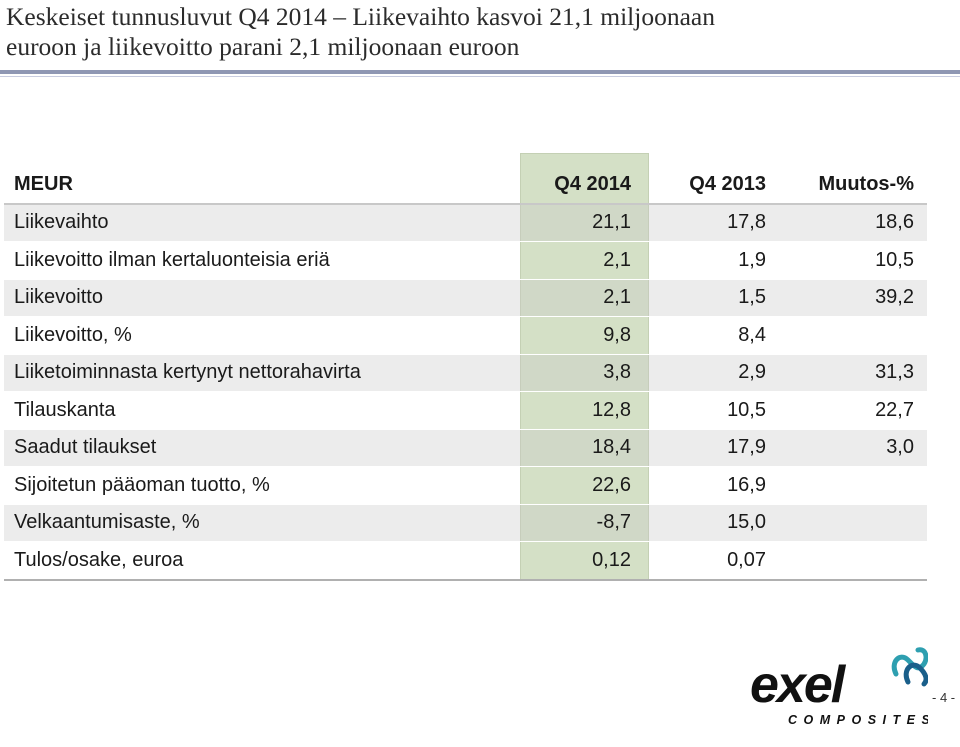 The width and height of the screenshot is (960, 747). I want to click on header-q4-2014: Q4 2014, so click(585, 185).